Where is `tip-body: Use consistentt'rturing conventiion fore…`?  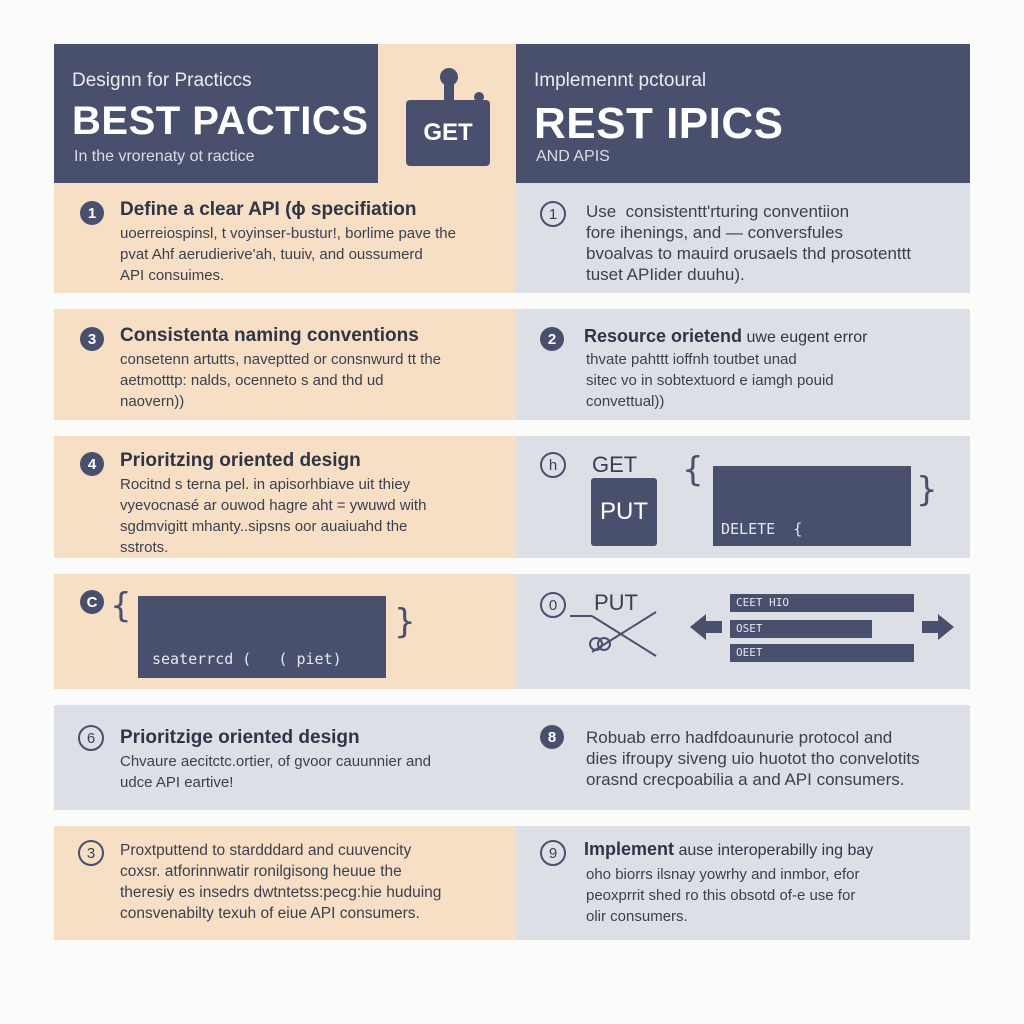
tip-body: Use consistentt'rturing conventiion fore… is located at coordinates (749, 243).